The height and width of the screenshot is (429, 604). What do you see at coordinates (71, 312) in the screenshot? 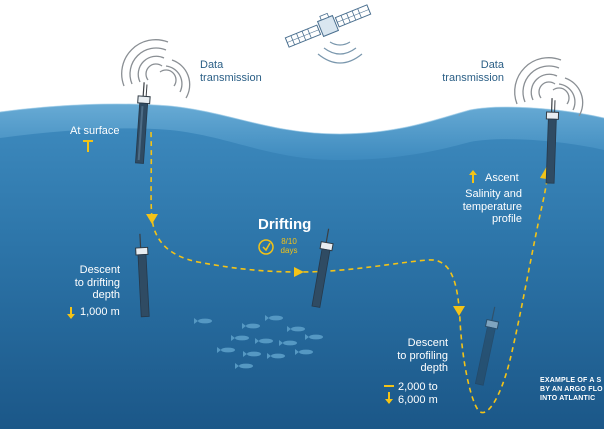
I see `down-arrow-icon` at bounding box center [71, 312].